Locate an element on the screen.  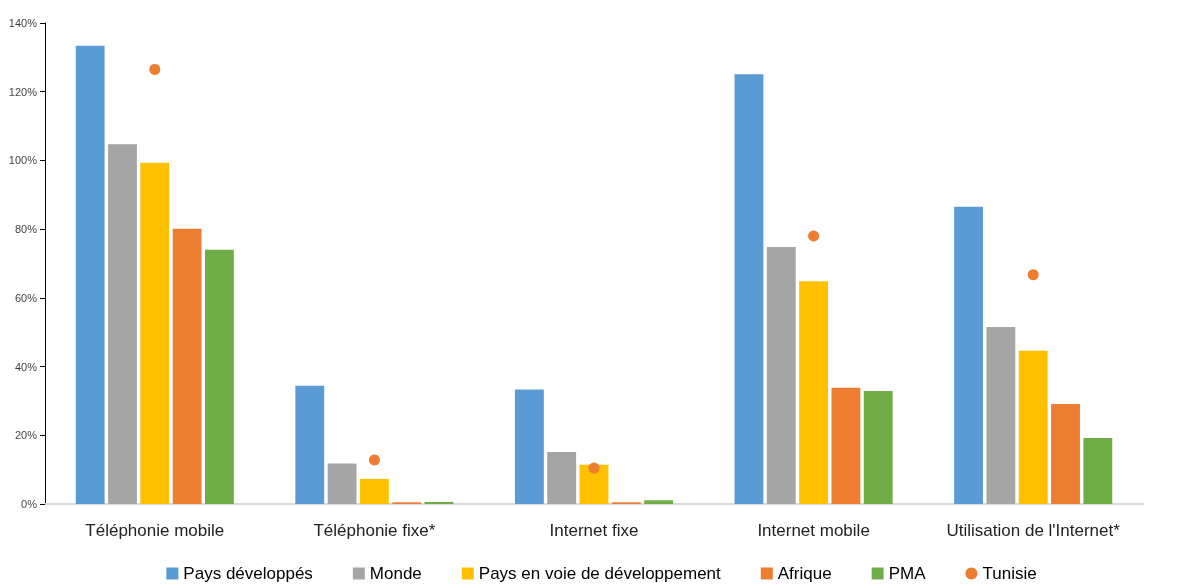
y-tick-label: 0% is located at coordinates (29, 504).